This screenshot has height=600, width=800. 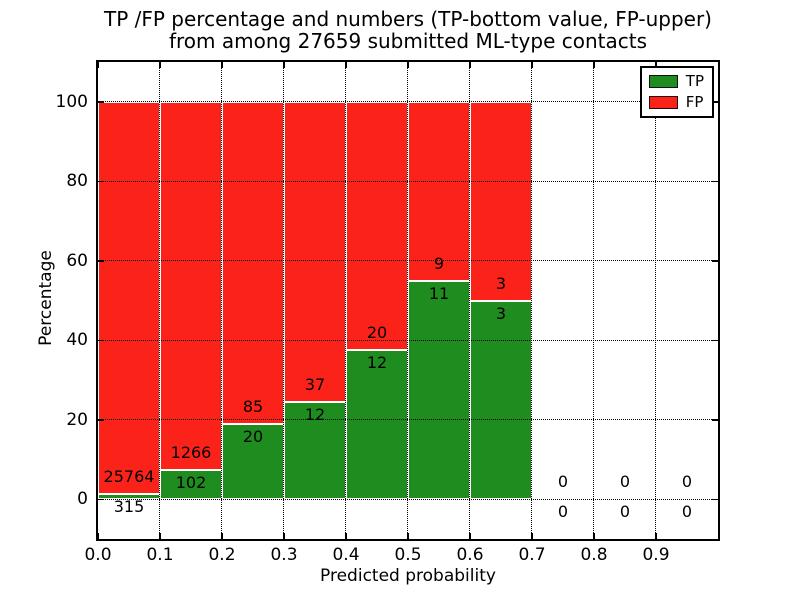 What do you see at coordinates (191, 452) in the screenshot?
I see `fp-count-label: 1266` at bounding box center [191, 452].